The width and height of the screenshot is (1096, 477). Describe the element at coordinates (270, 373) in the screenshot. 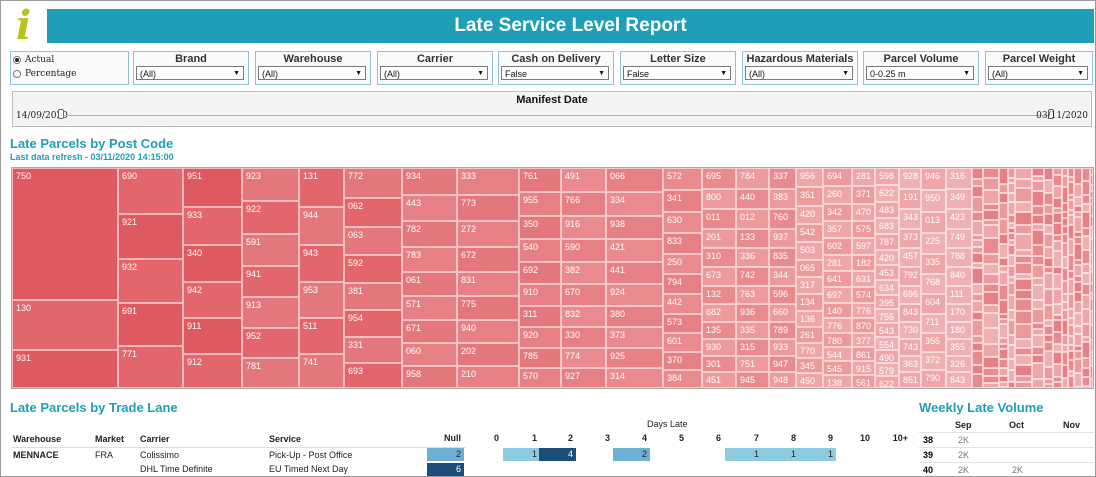

I see `treemap-tile: 781` at that location.